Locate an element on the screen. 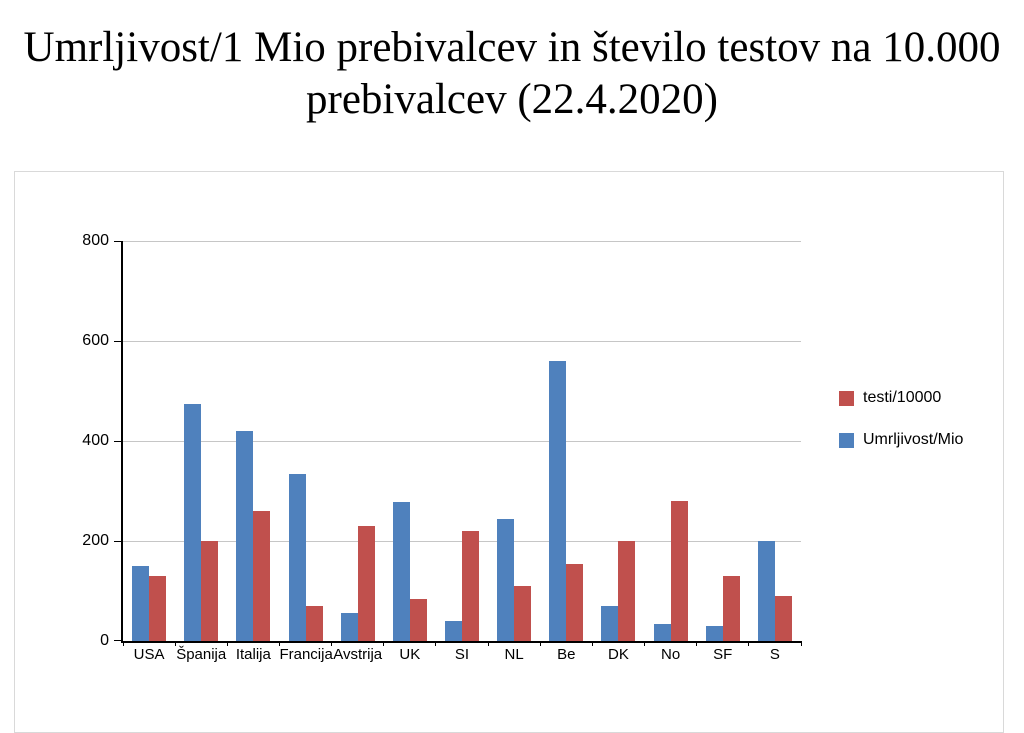  legend-label: testi/10000 is located at coordinates (902, 397).